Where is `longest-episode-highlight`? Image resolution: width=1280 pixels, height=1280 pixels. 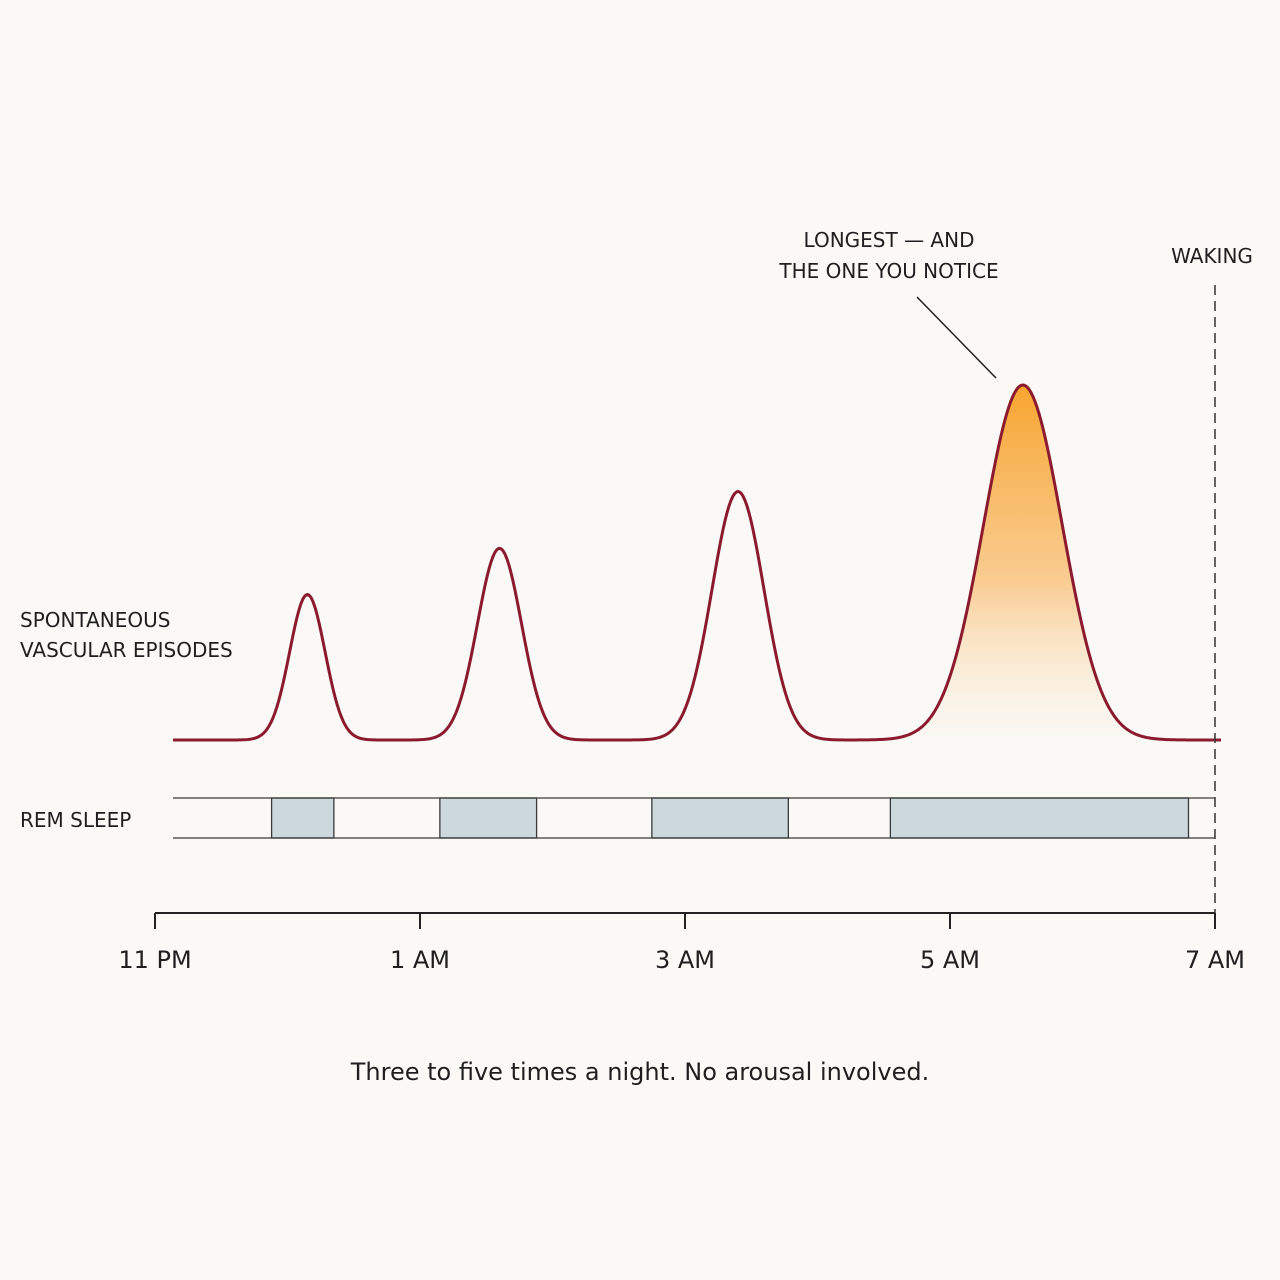 longest-episode-highlight is located at coordinates (1023, 562).